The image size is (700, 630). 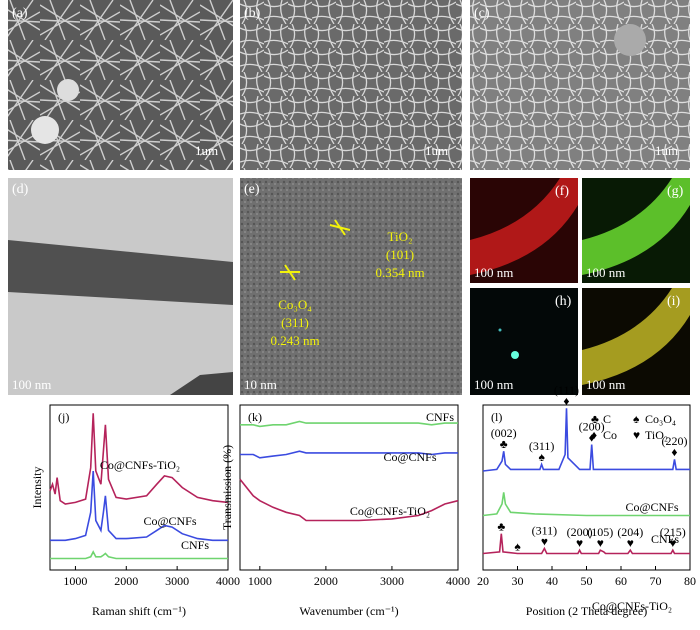 What do you see at coordinates (674, 301) in the screenshot?
I see `panel-label: (i)` at bounding box center [674, 301].